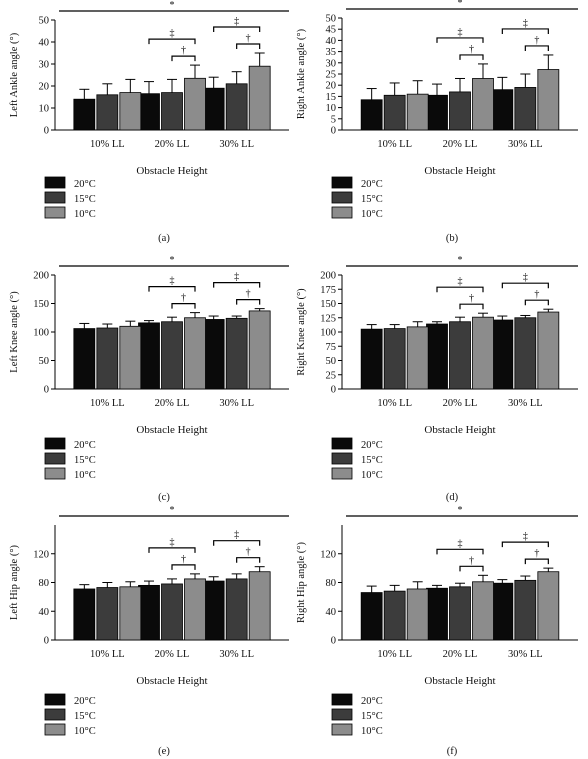 This screenshot has height=759, width=588. What do you see at coordinates (171, 430) in the screenshot?
I see `x-axis-label: Obstacle Height` at bounding box center [171, 430].